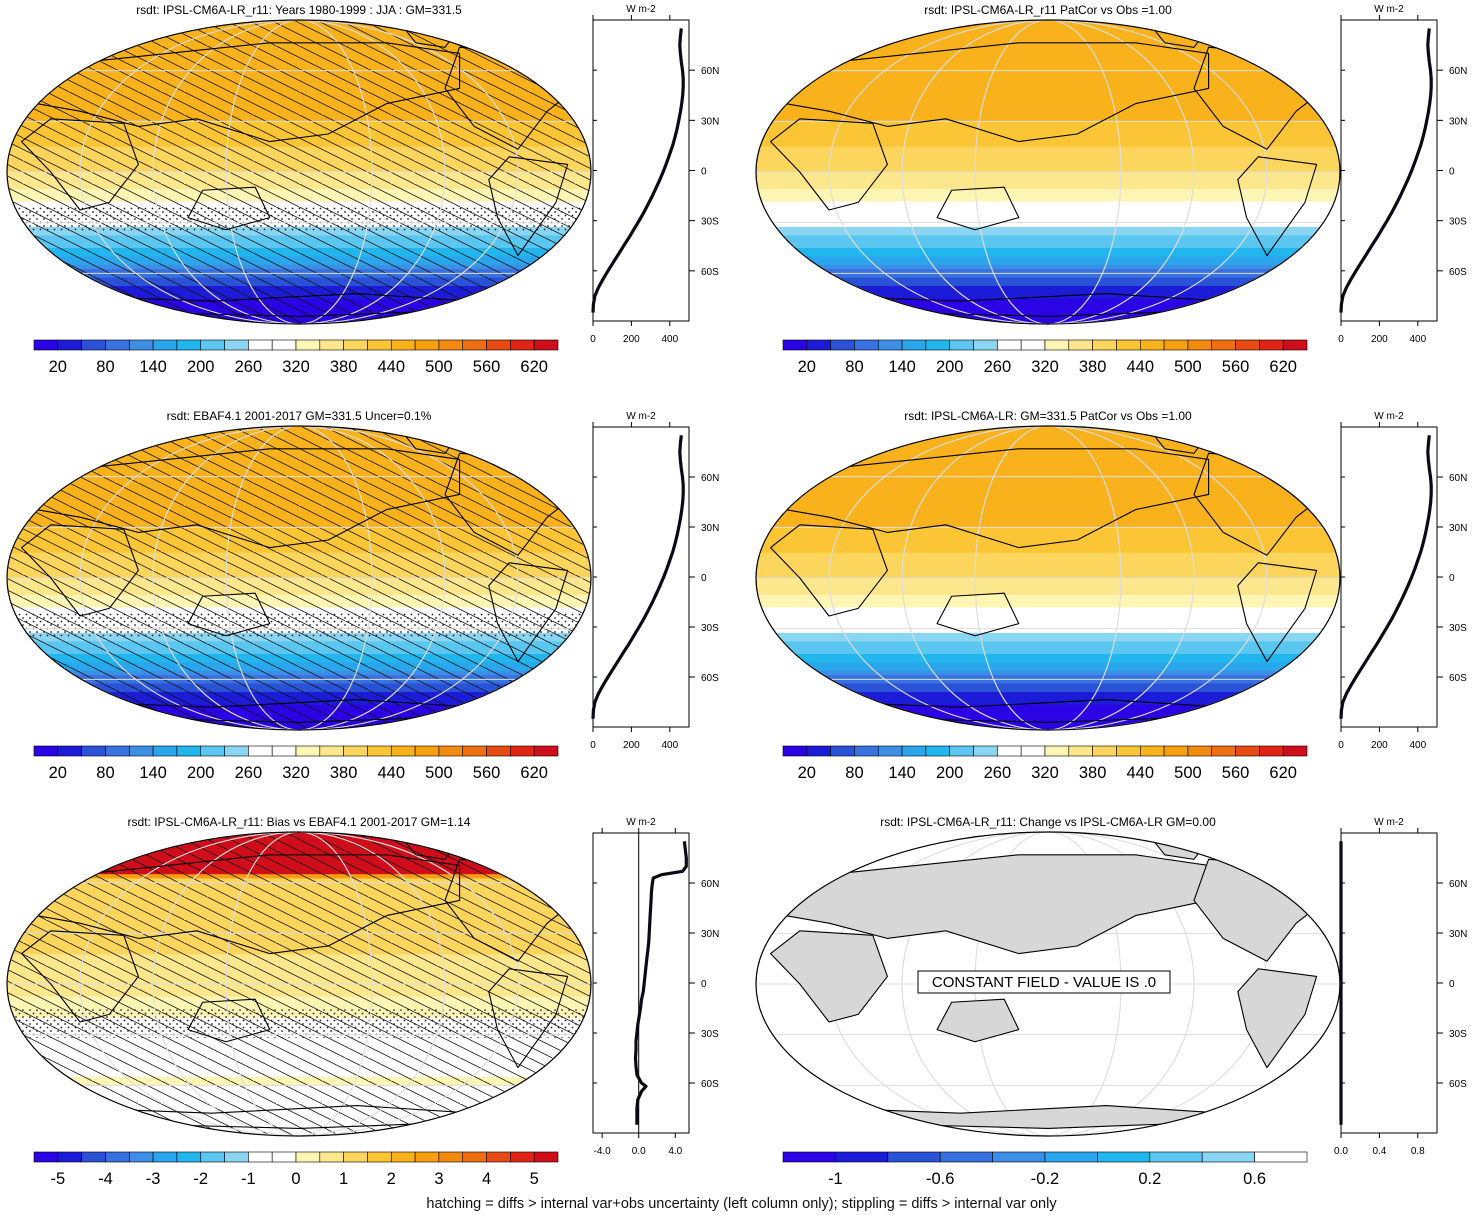  I want to click on map-outline, so click(299, 578).